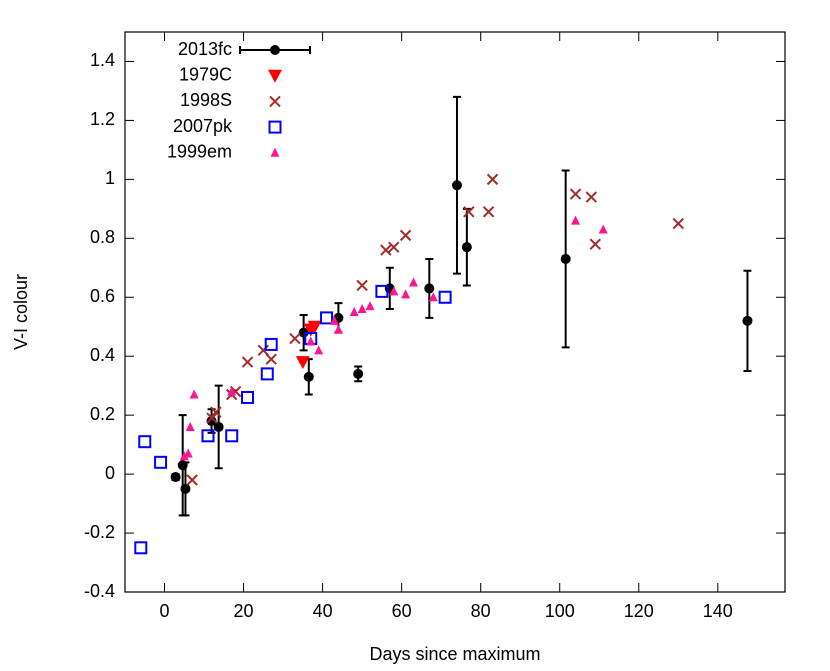  I want to click on legend-label: 2013fc, so click(205, 49).